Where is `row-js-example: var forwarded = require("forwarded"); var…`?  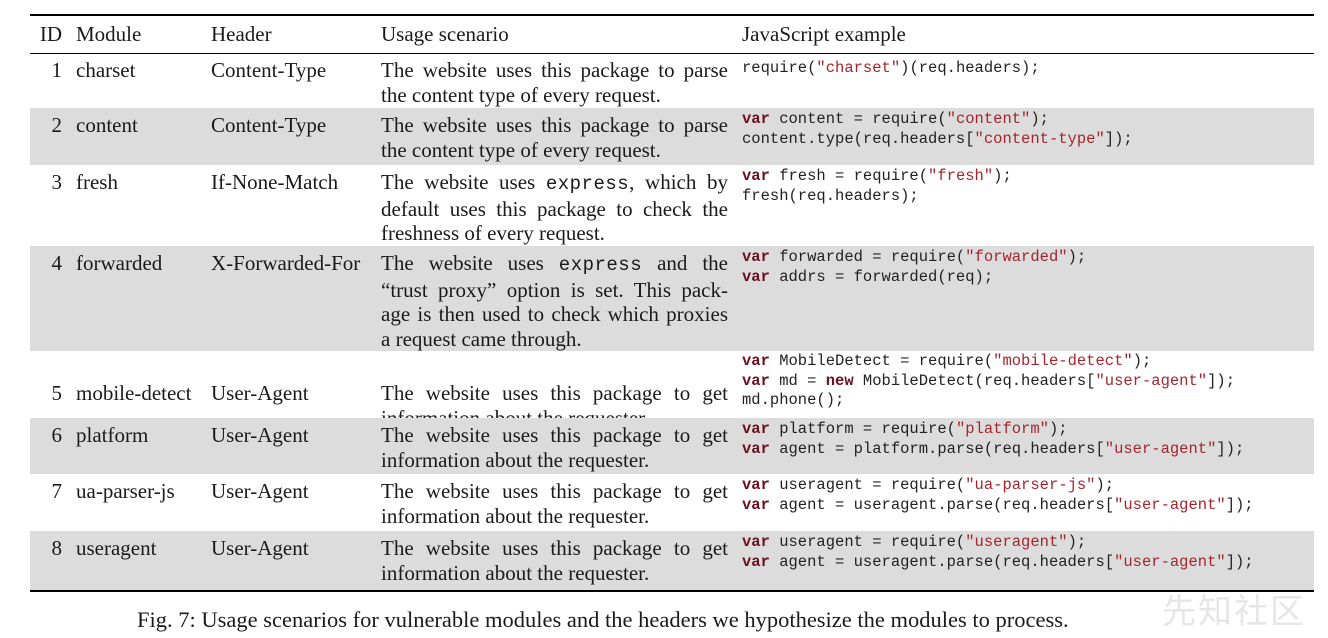
row-js-example: var forwarded = require("forwarded"); var… is located at coordinates (914, 267).